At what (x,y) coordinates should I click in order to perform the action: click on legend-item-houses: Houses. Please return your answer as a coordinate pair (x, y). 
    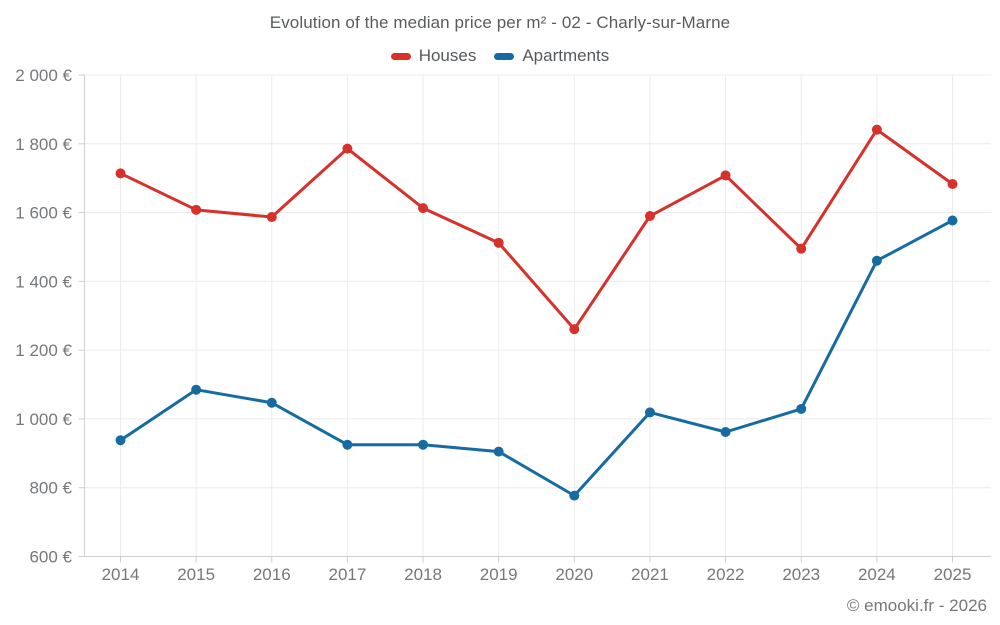
    Looking at the image, I should click on (433, 56).